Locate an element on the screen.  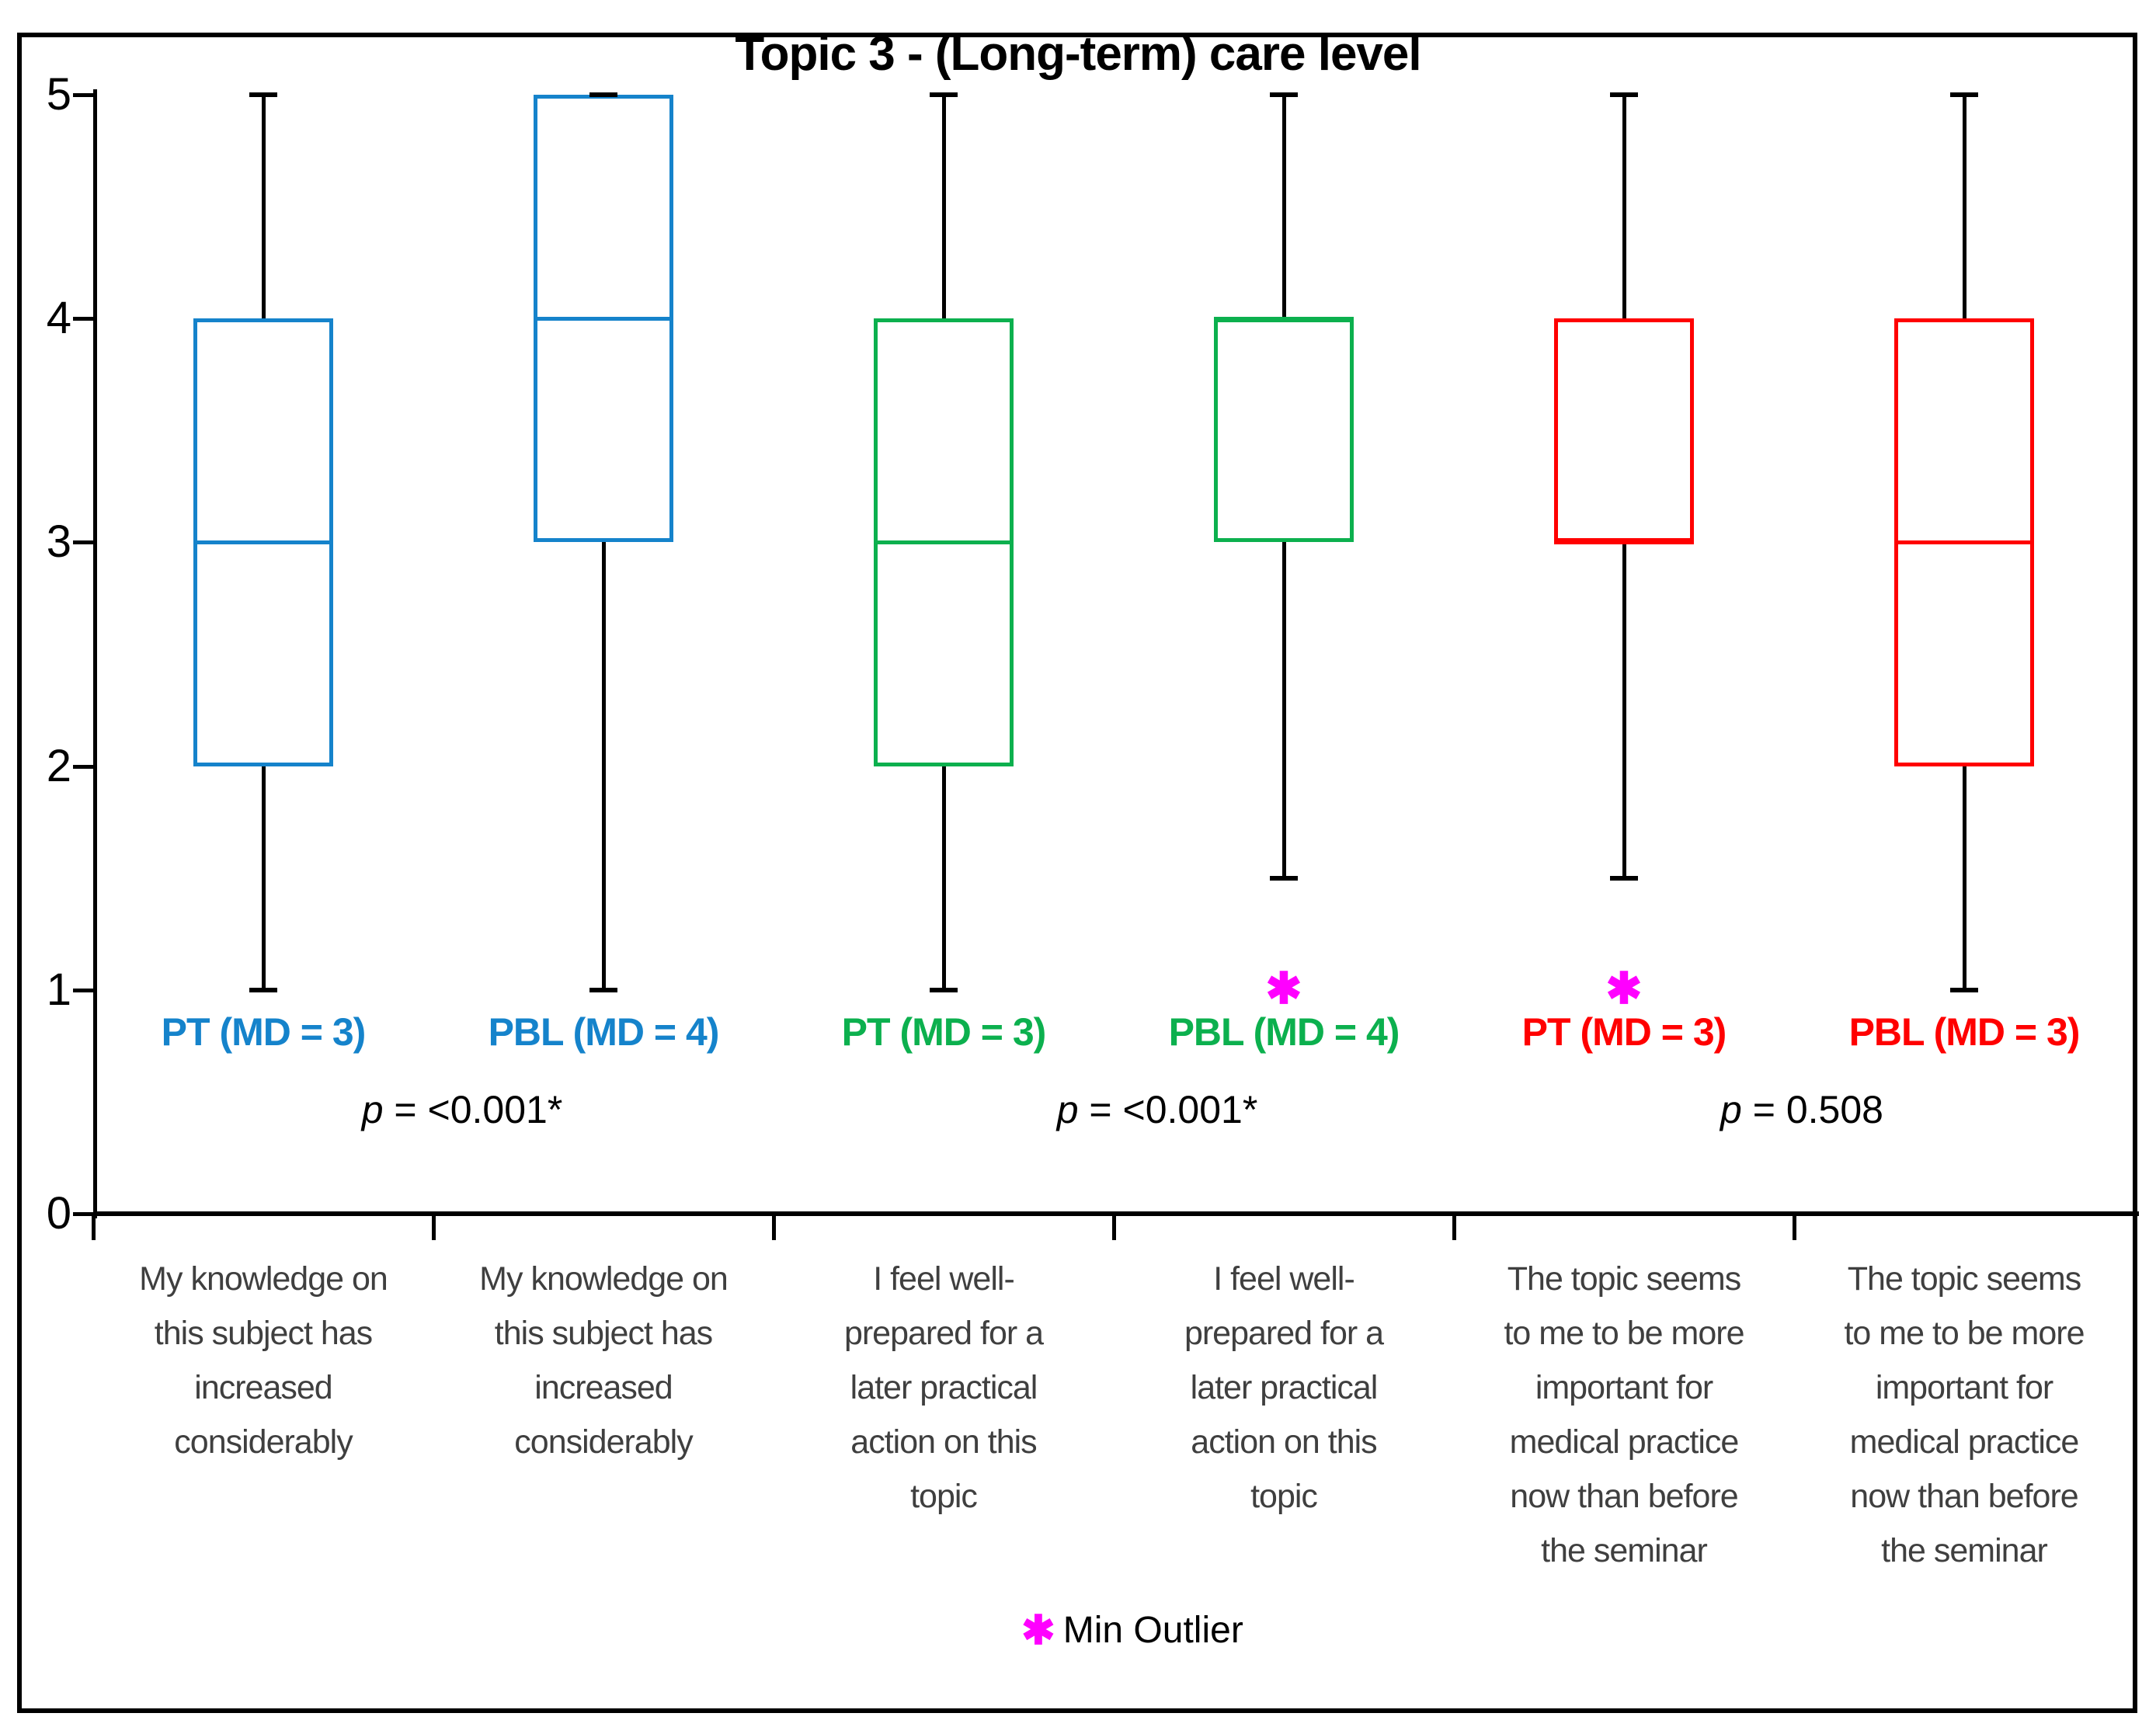
legend-label: Min Outlier is located at coordinates (1152, 1630).